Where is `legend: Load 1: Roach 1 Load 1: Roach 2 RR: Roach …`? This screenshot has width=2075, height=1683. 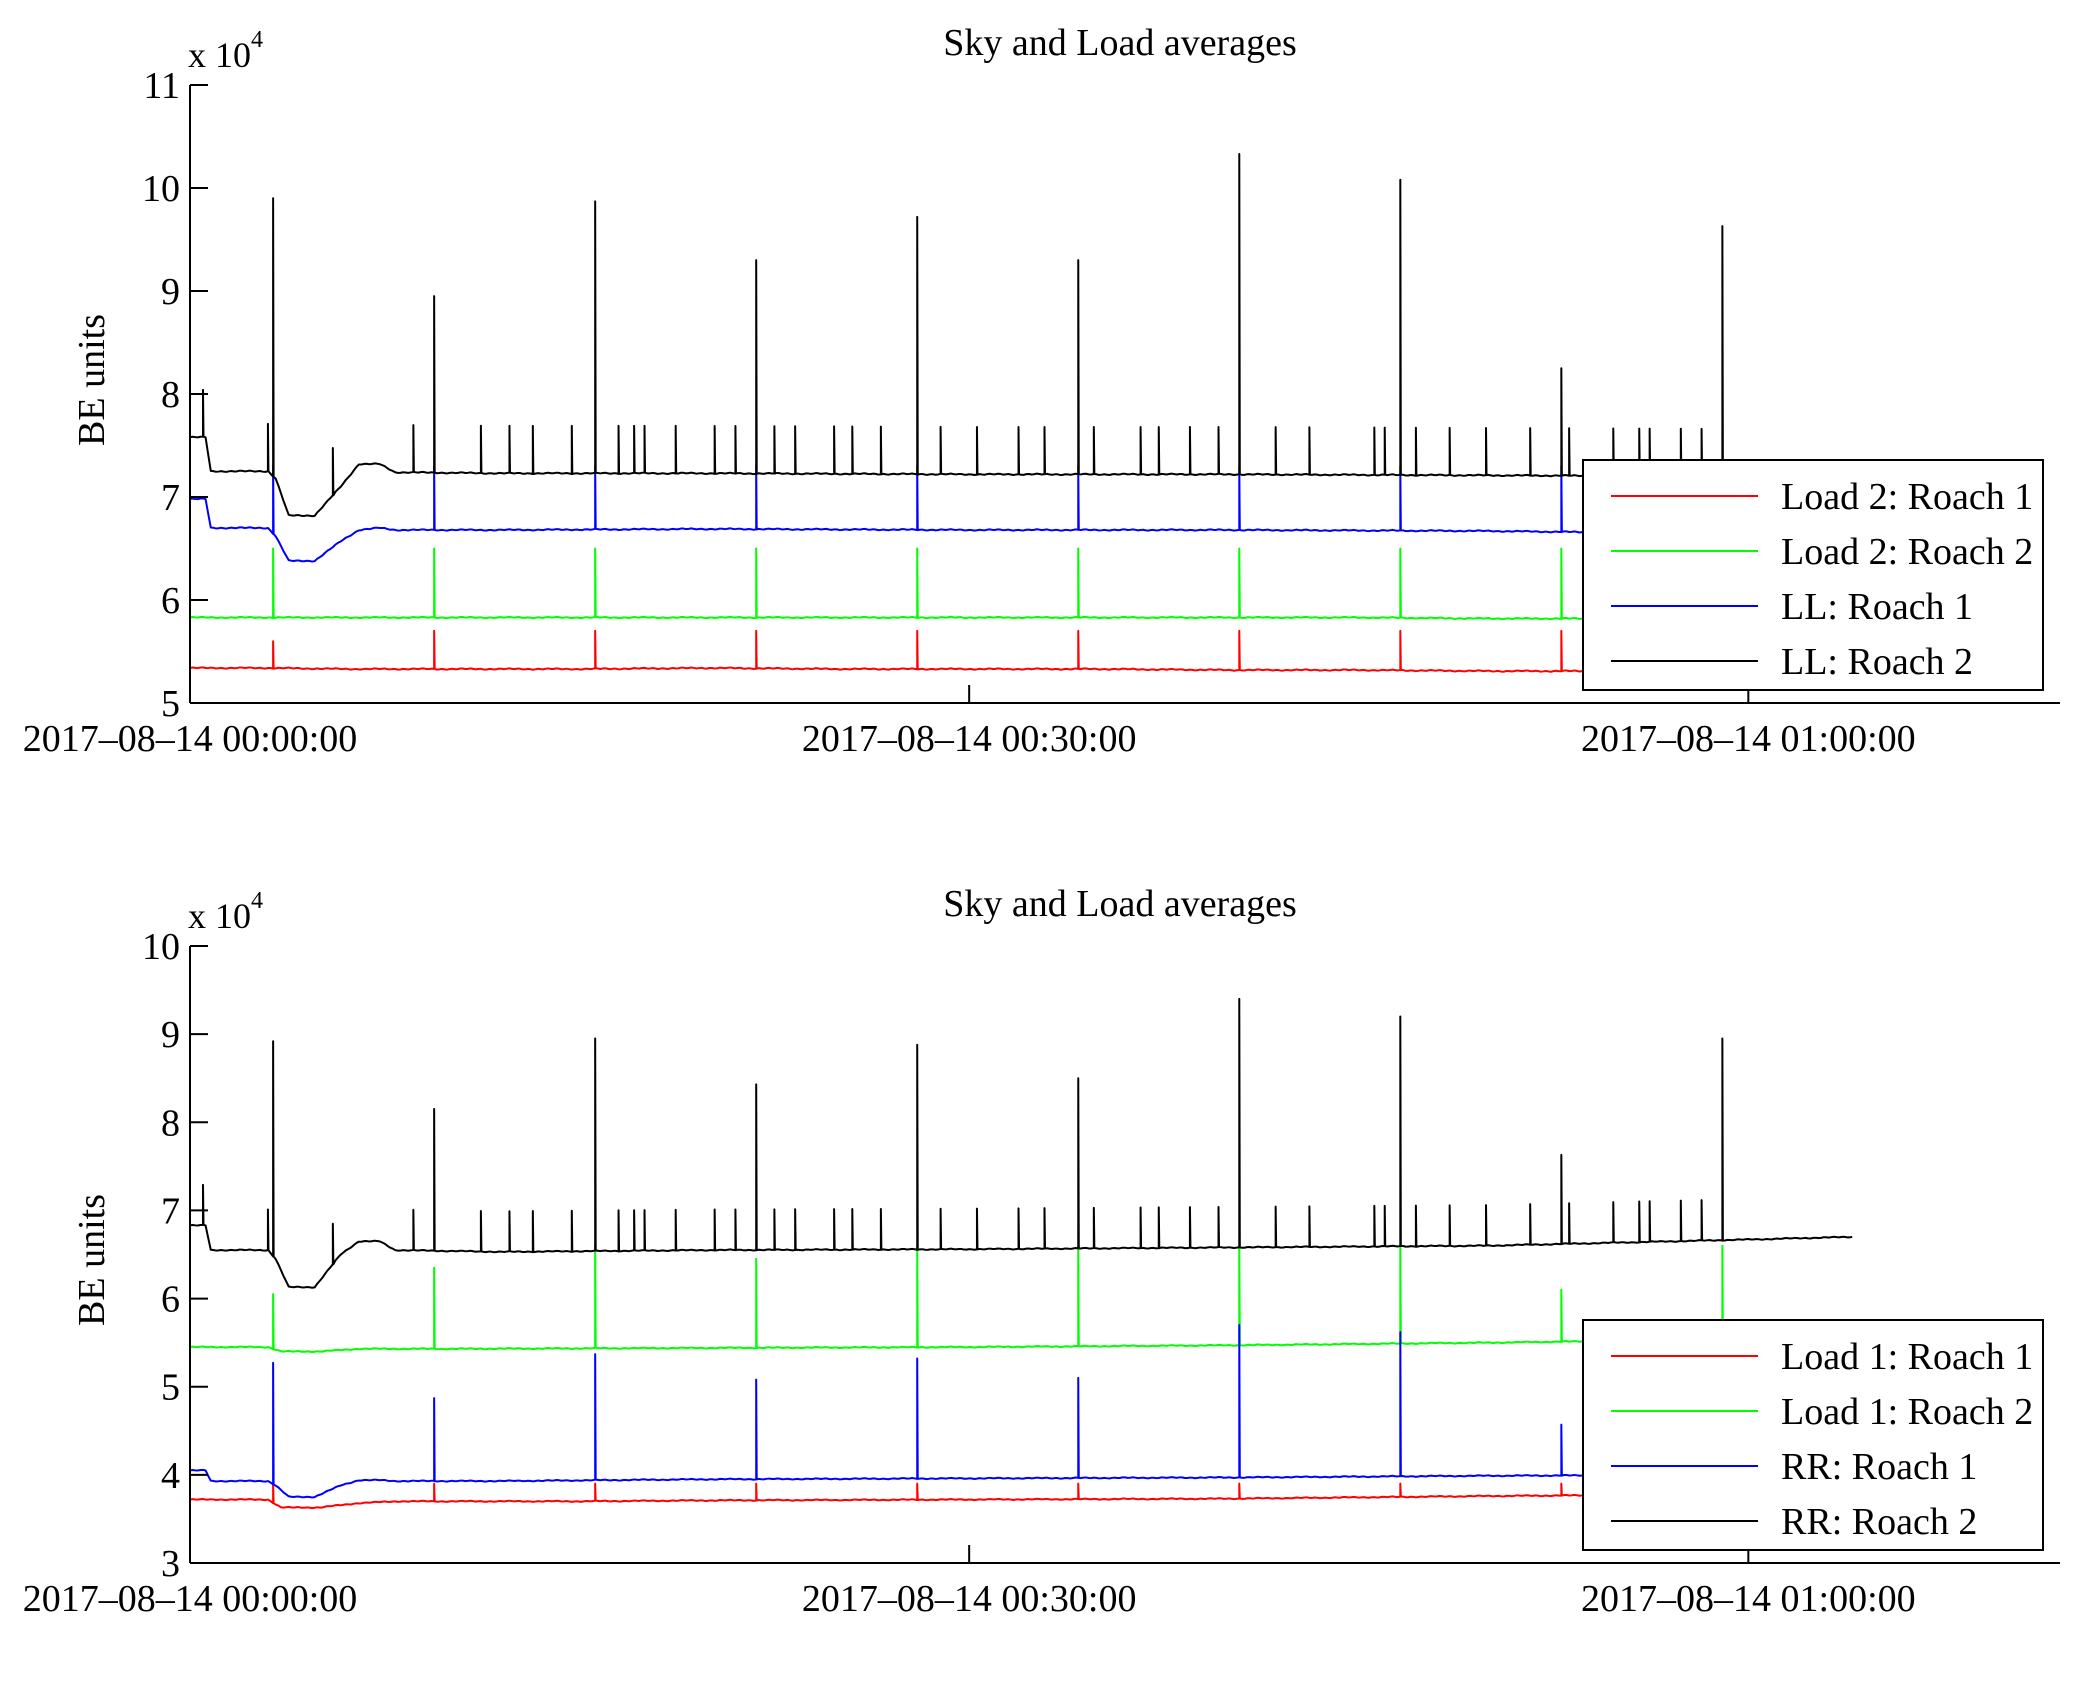
legend: Load 1: Roach 1 Load 1: Roach 2 RR: Roach … is located at coordinates (1813, 1435).